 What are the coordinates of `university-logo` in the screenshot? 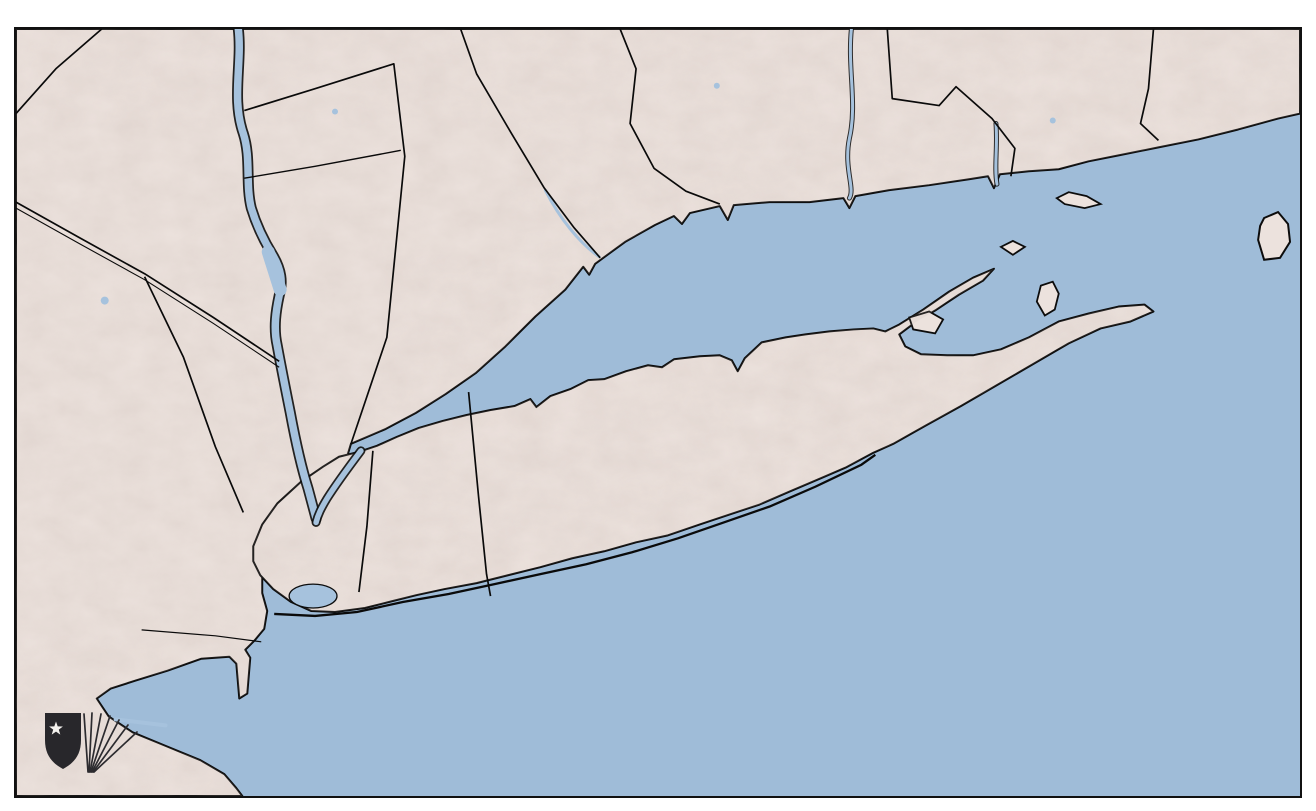 It's located at (118, 760).